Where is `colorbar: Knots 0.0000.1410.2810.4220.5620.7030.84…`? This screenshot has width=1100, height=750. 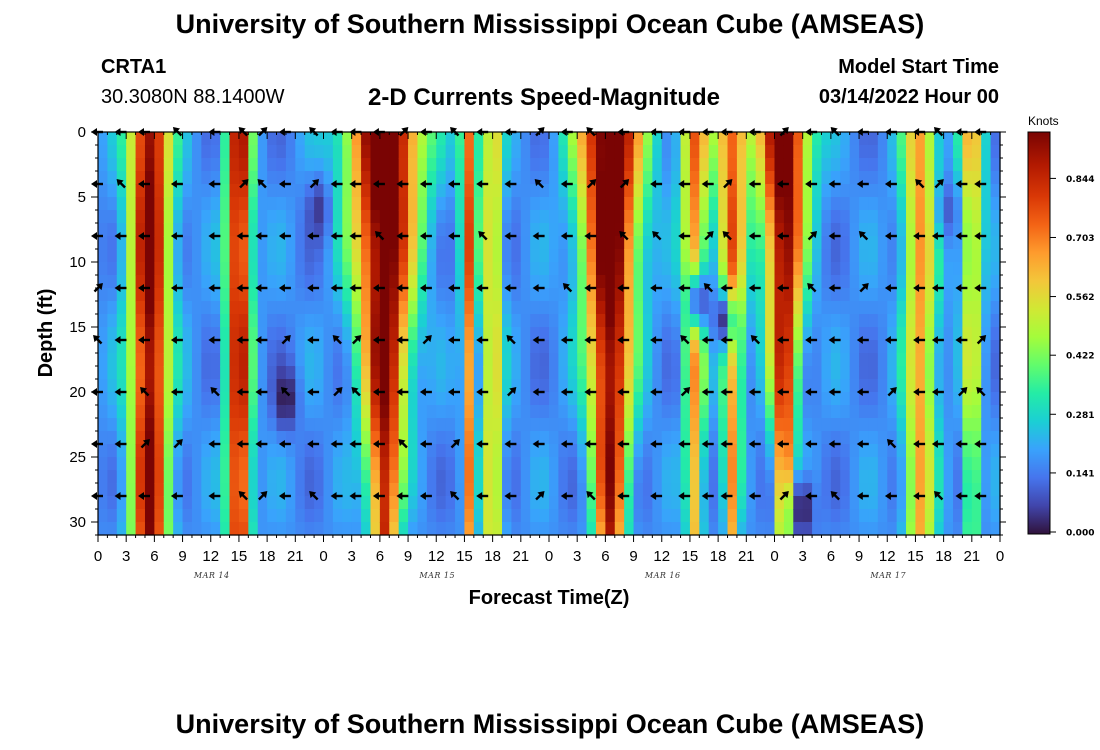 colorbar: Knots 0.0000.1410.2810.4220.5620.7030.84… is located at coordinates (1060, 326).